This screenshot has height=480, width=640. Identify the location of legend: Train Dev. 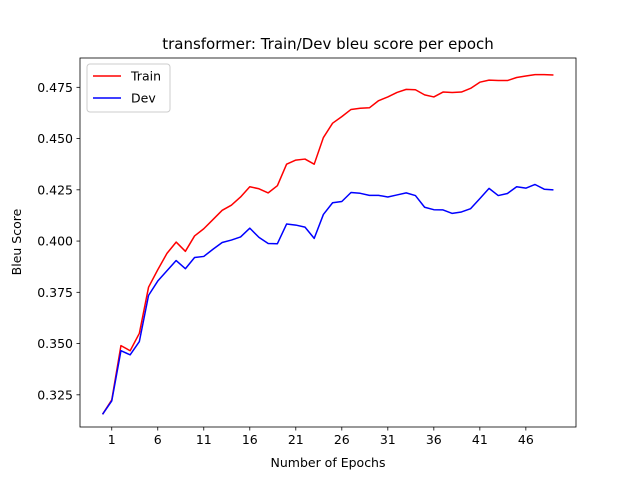
(128, 88).